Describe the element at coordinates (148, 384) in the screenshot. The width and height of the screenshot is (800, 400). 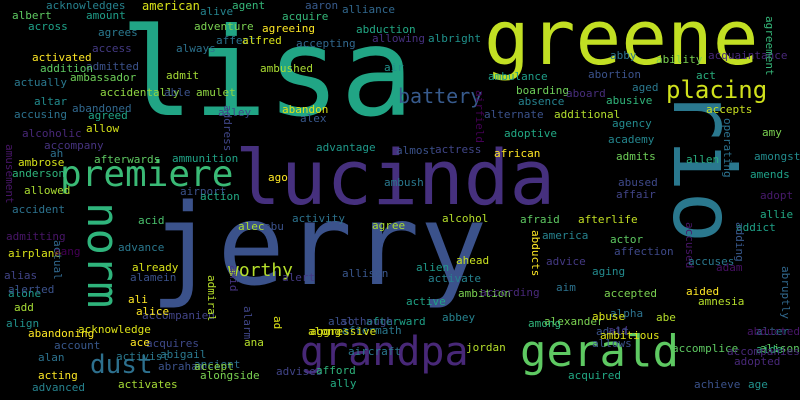
I see `word-activates: activates` at that location.